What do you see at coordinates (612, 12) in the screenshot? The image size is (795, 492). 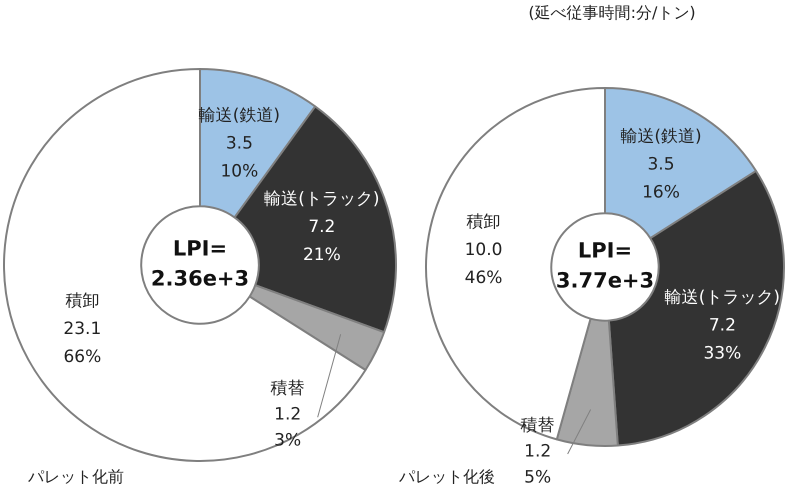 I see `chart-subtitle: (延べ従事時間:分/トン)` at bounding box center [612, 12].